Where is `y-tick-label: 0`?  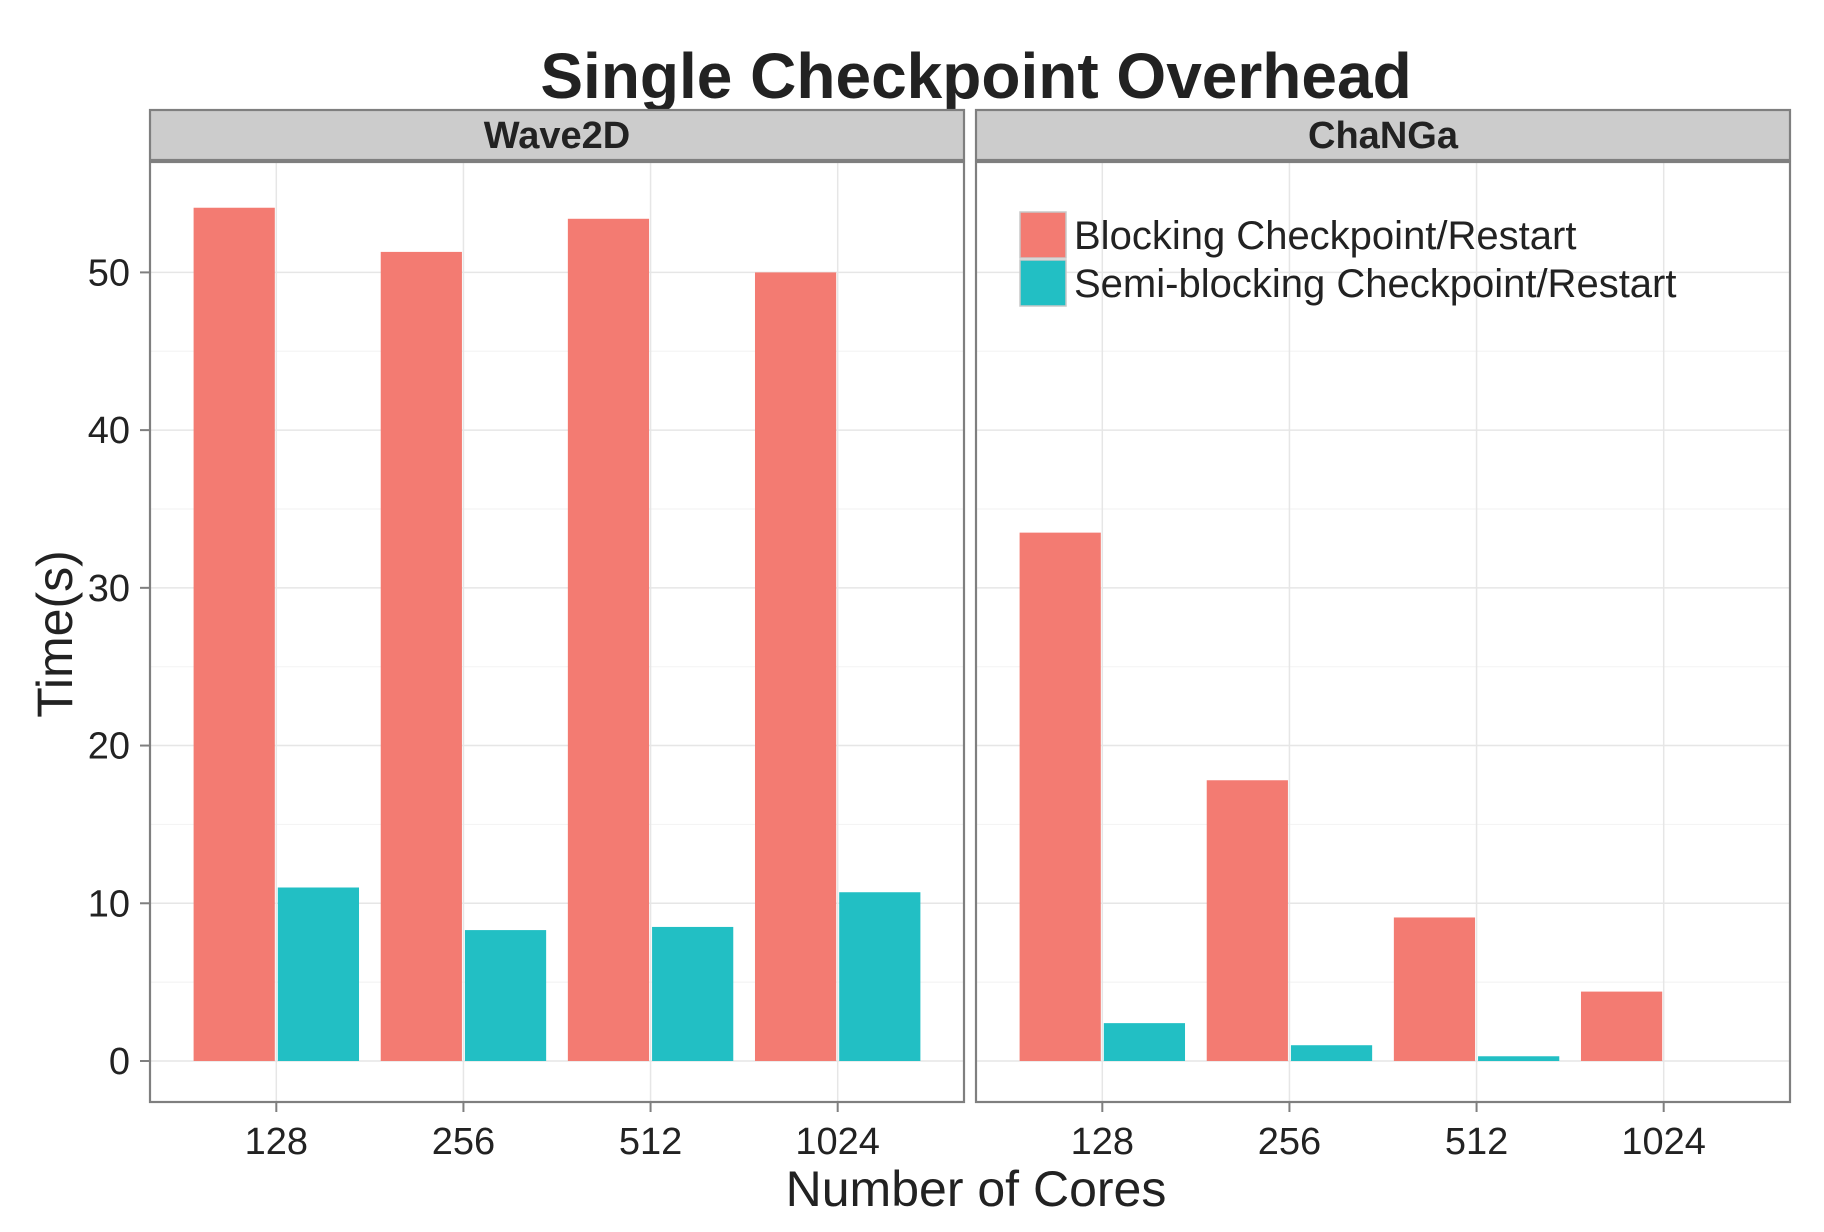 y-tick-label: 0 is located at coordinates (119, 1062).